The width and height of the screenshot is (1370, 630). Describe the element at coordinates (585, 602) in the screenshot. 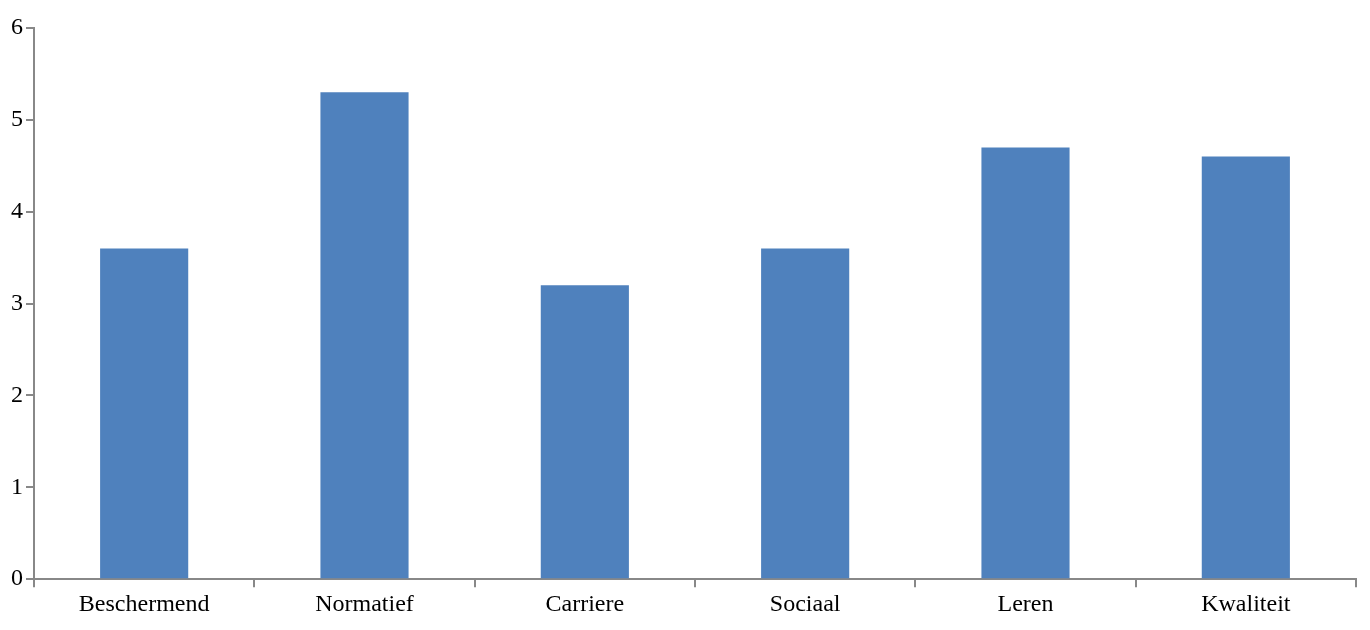

I see `x-tick-label: Carriere` at that location.